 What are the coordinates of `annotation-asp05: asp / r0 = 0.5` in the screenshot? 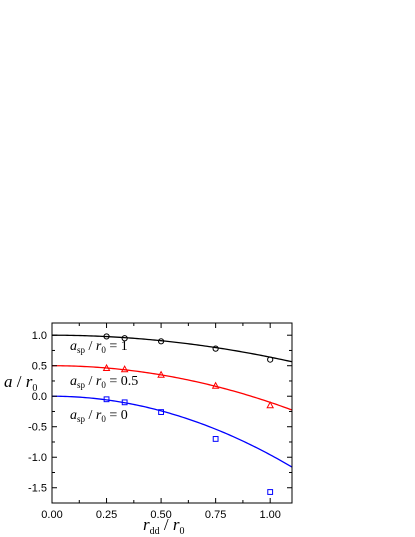 It's located at (104, 382).